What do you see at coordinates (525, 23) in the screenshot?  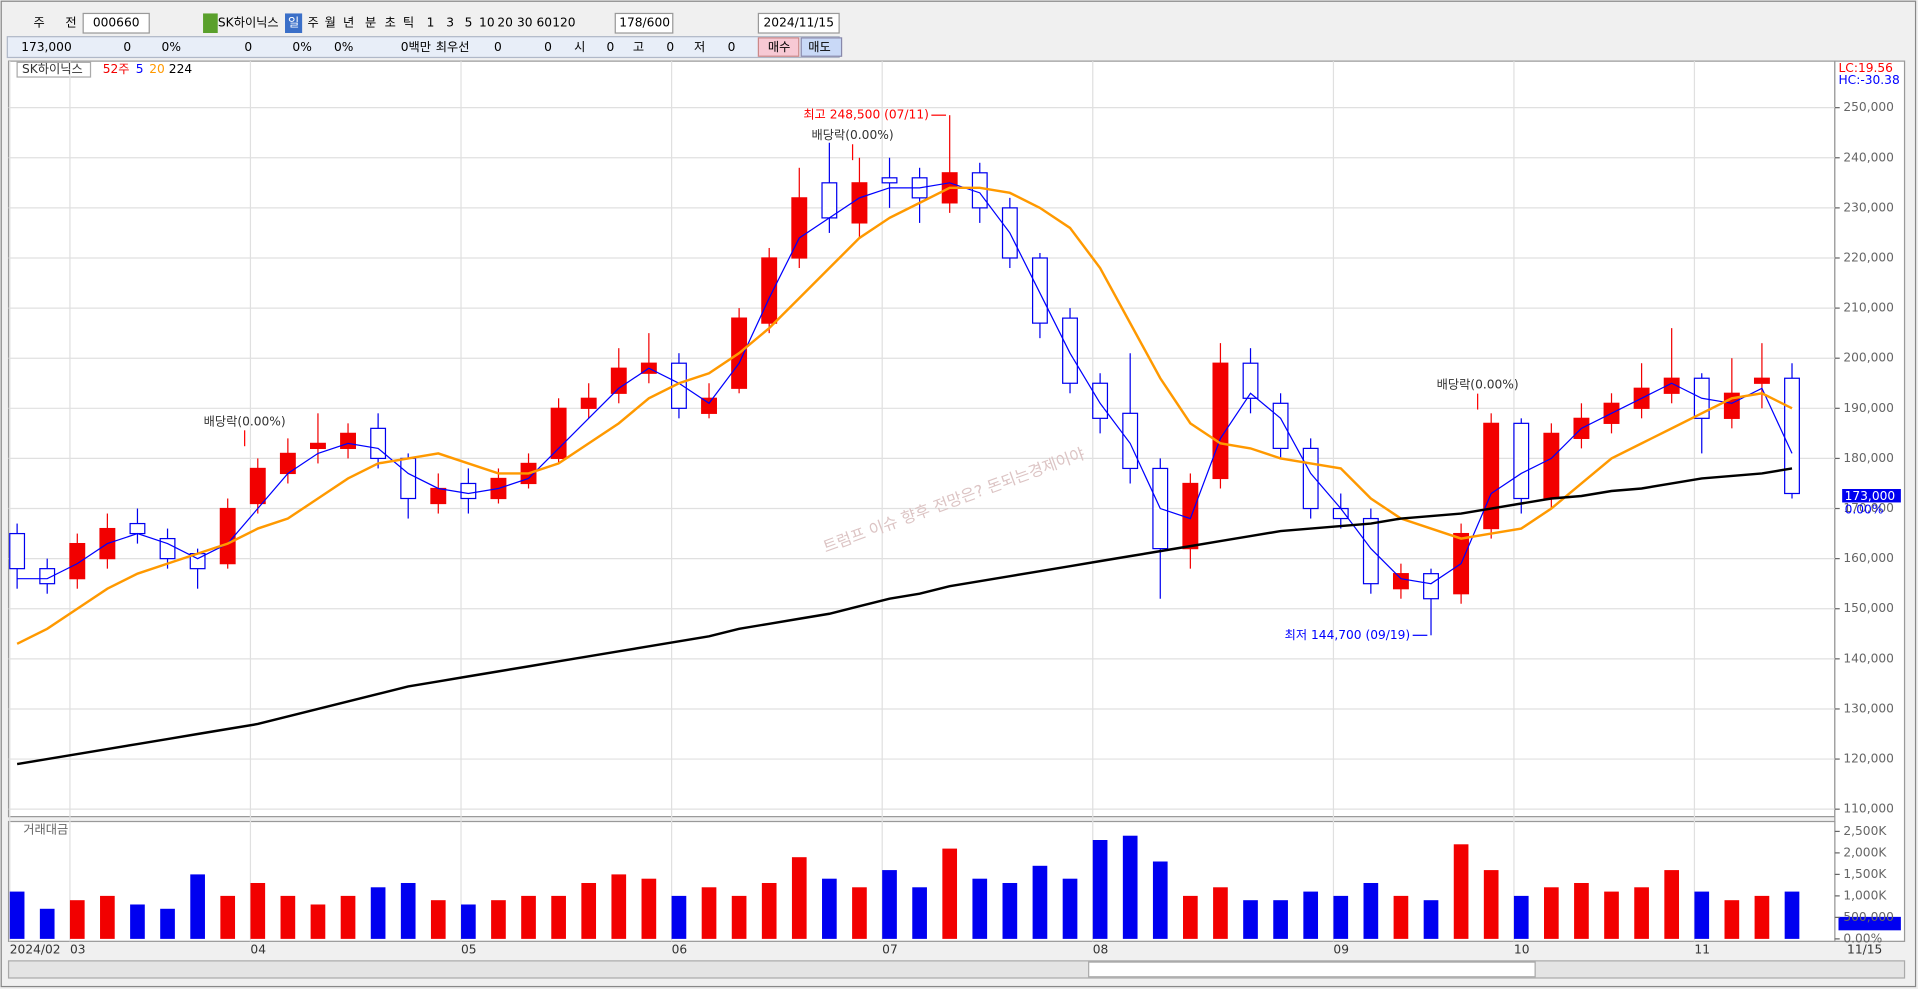 I see `toolbar-item: 30` at bounding box center [525, 23].